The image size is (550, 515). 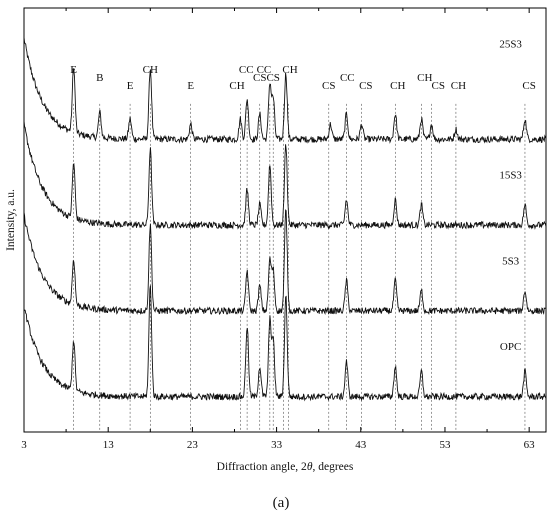 What do you see at coordinates (510, 195) in the screenshot?
I see `series-labels: 25S3 15S3 5S3 OPC` at bounding box center [510, 195].